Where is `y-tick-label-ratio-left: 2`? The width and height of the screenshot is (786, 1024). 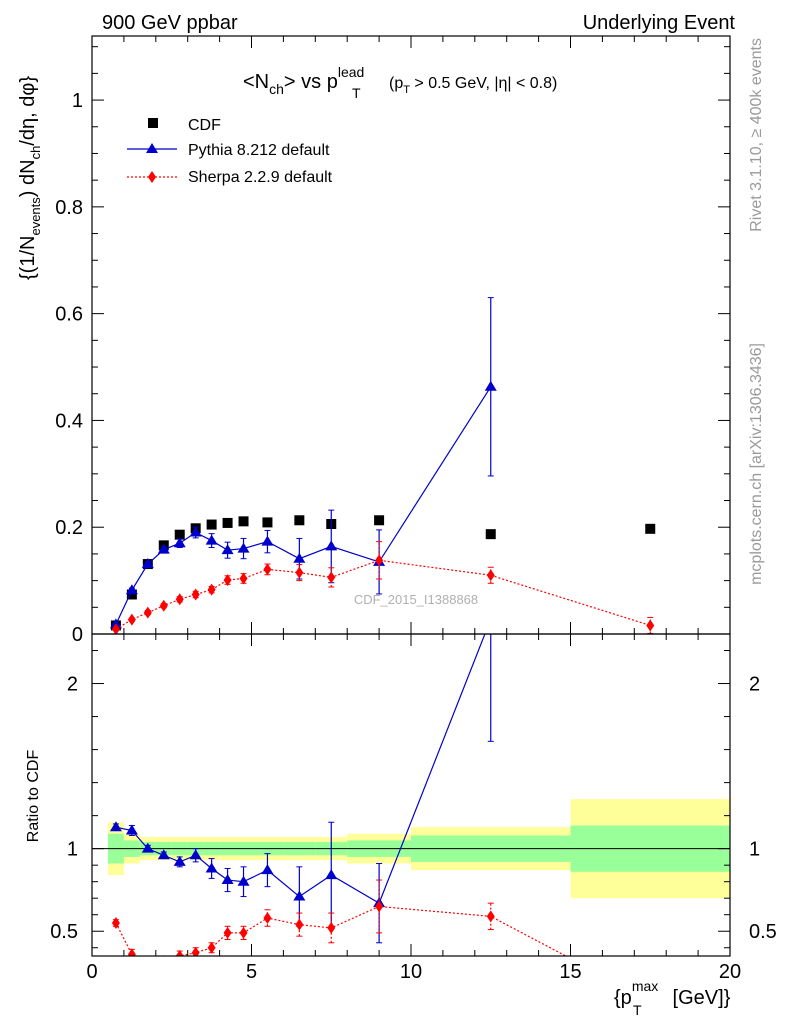 y-tick-label-ratio-left: 2 is located at coordinates (72, 685).